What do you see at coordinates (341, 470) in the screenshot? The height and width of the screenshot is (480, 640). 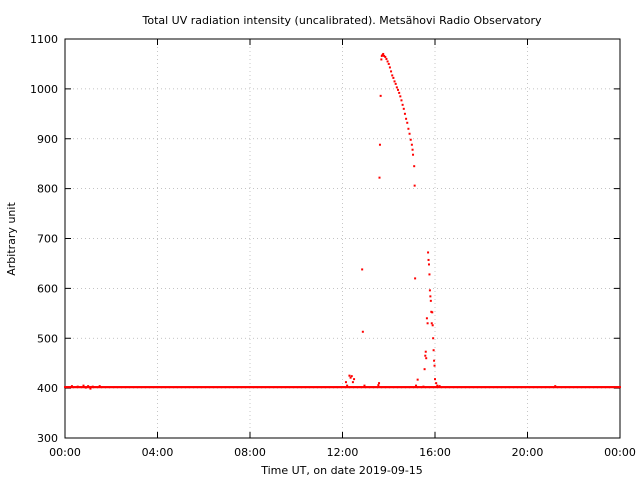 I see `x-axis-label: Time UT, on date 2019-09-15` at bounding box center [341, 470].